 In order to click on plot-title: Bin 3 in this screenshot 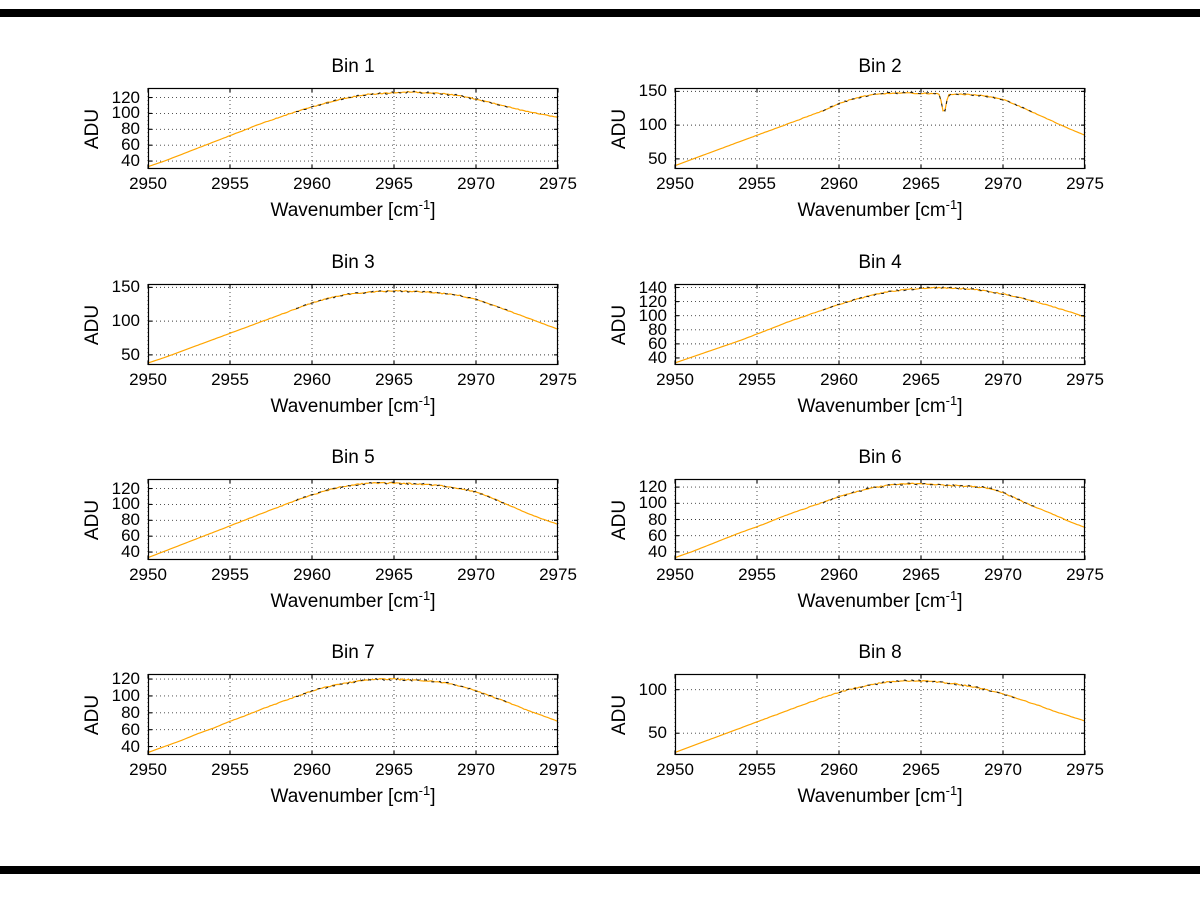, I will do `click(353, 262)`.